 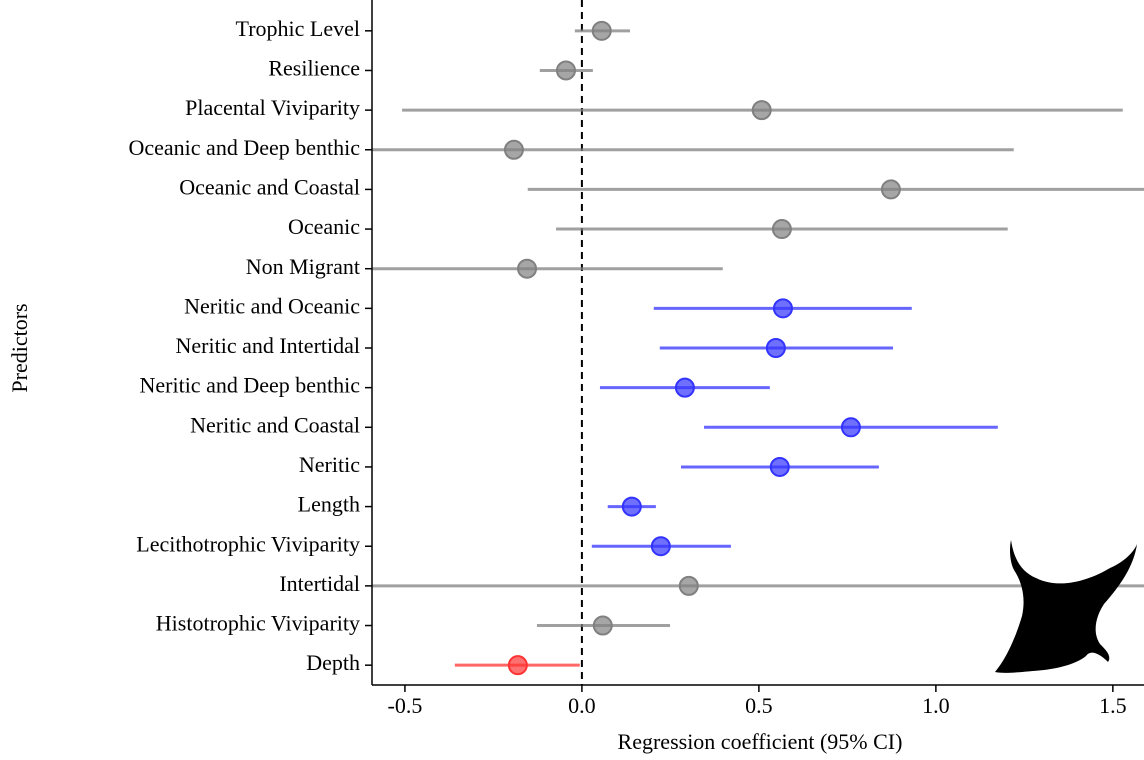 What do you see at coordinates (275, 424) in the screenshot?
I see `y-tick-label: Neritic and Coastal` at bounding box center [275, 424].